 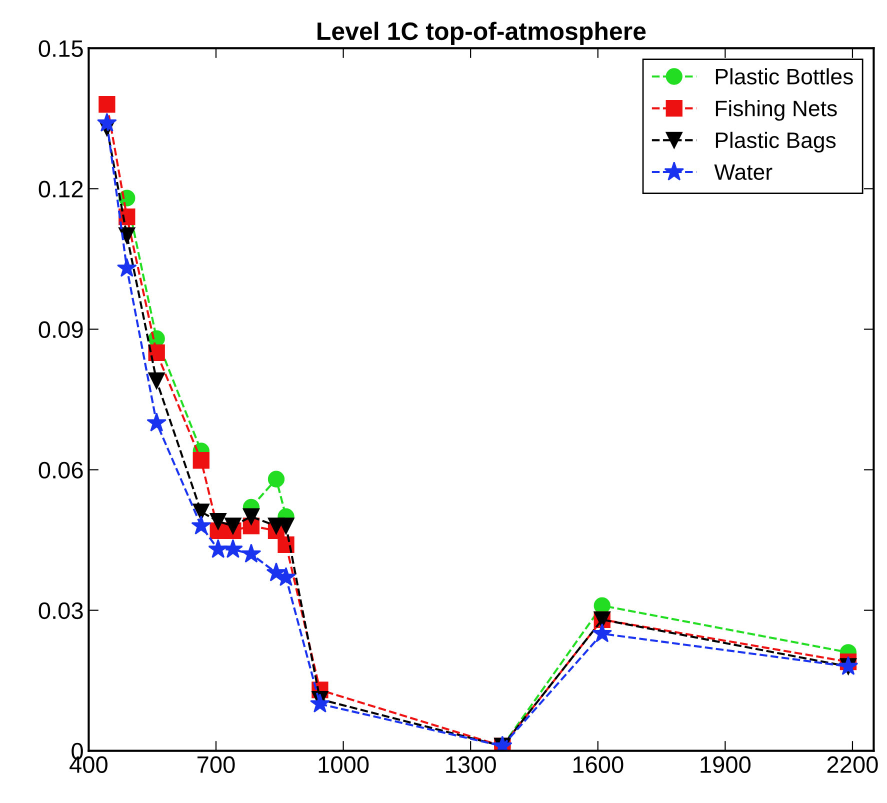 What do you see at coordinates (60, 470) in the screenshot?
I see `y-tick-label: 0.06` at bounding box center [60, 470].